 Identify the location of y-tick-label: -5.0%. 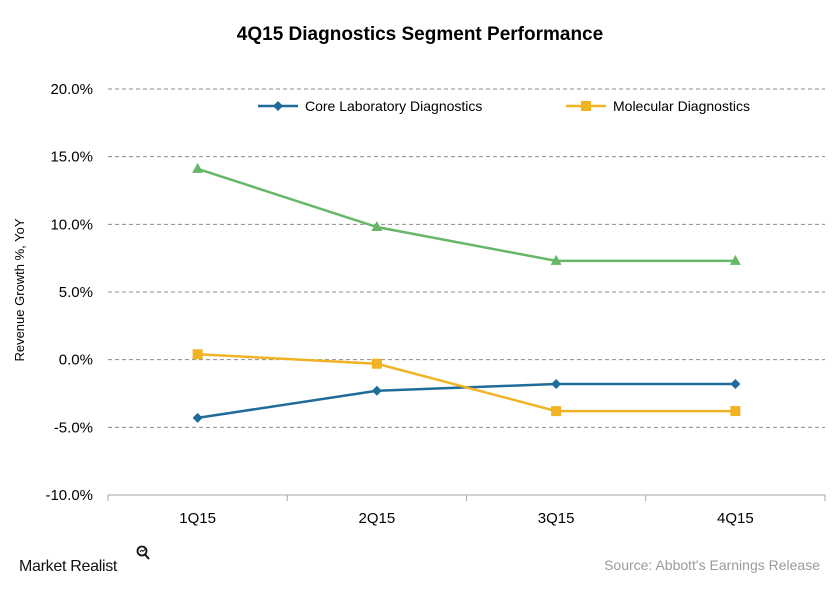
(73, 427).